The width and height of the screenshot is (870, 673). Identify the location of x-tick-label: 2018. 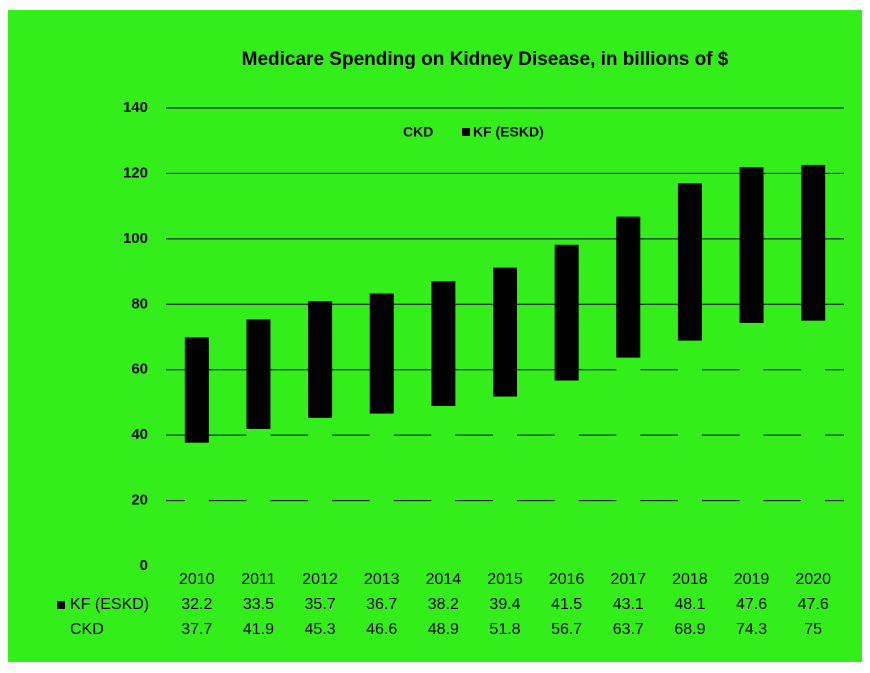
(690, 579).